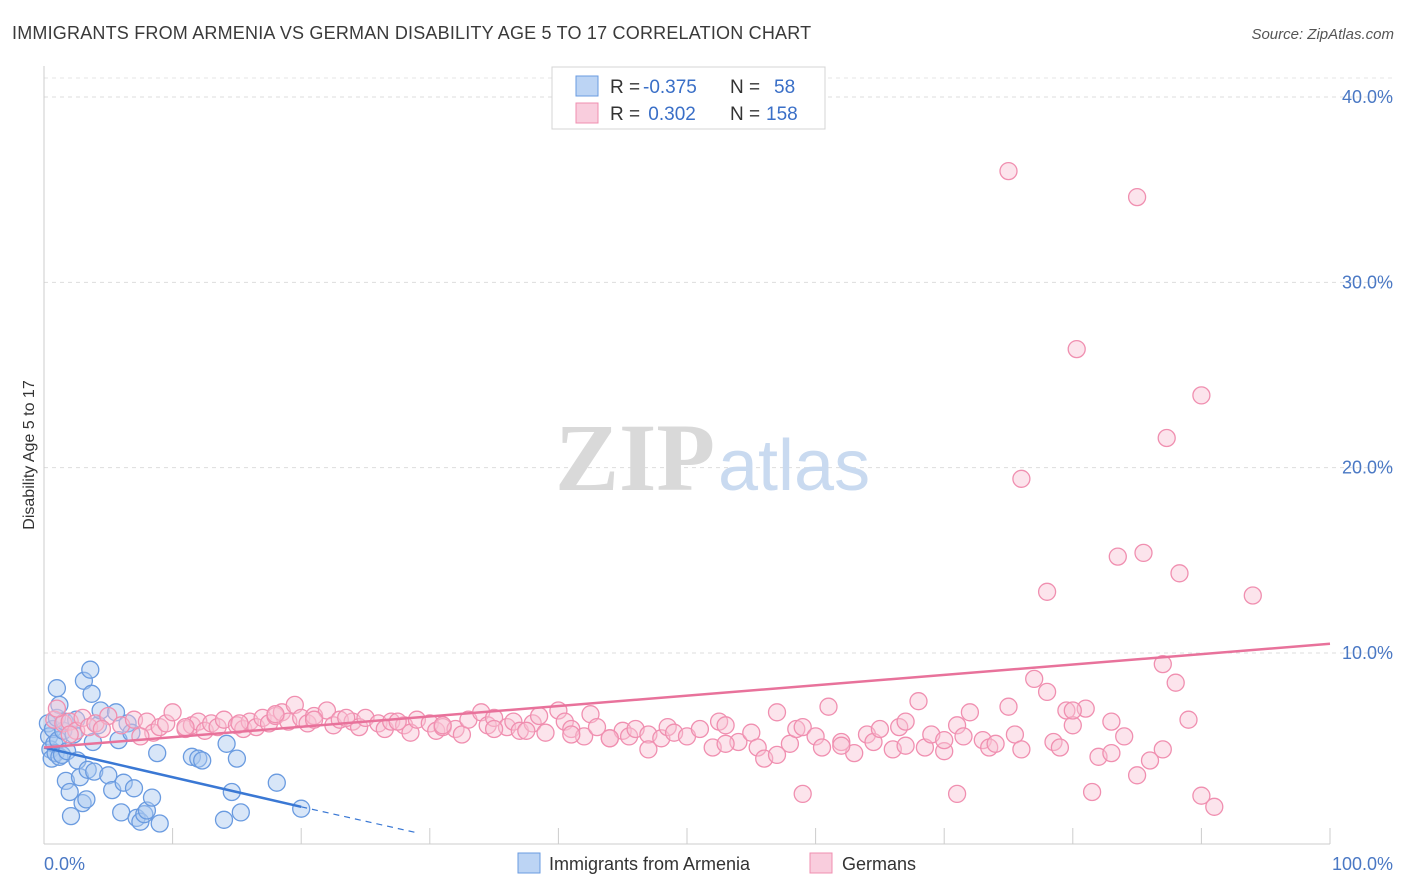  Describe the element at coordinates (1367, 468) in the screenshot. I see `y-tick-label-1: 20.0%` at that location.